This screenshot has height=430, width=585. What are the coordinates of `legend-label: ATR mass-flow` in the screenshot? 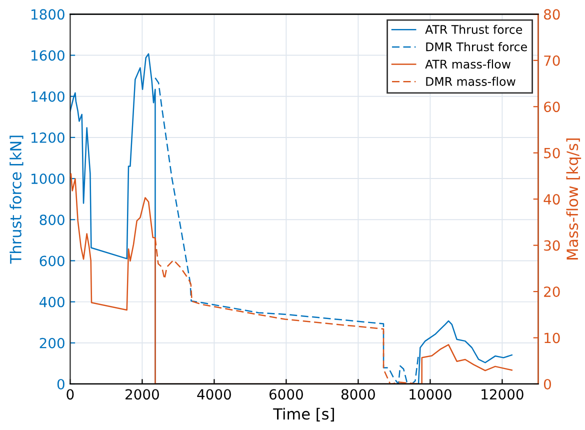 It's located at (468, 64).